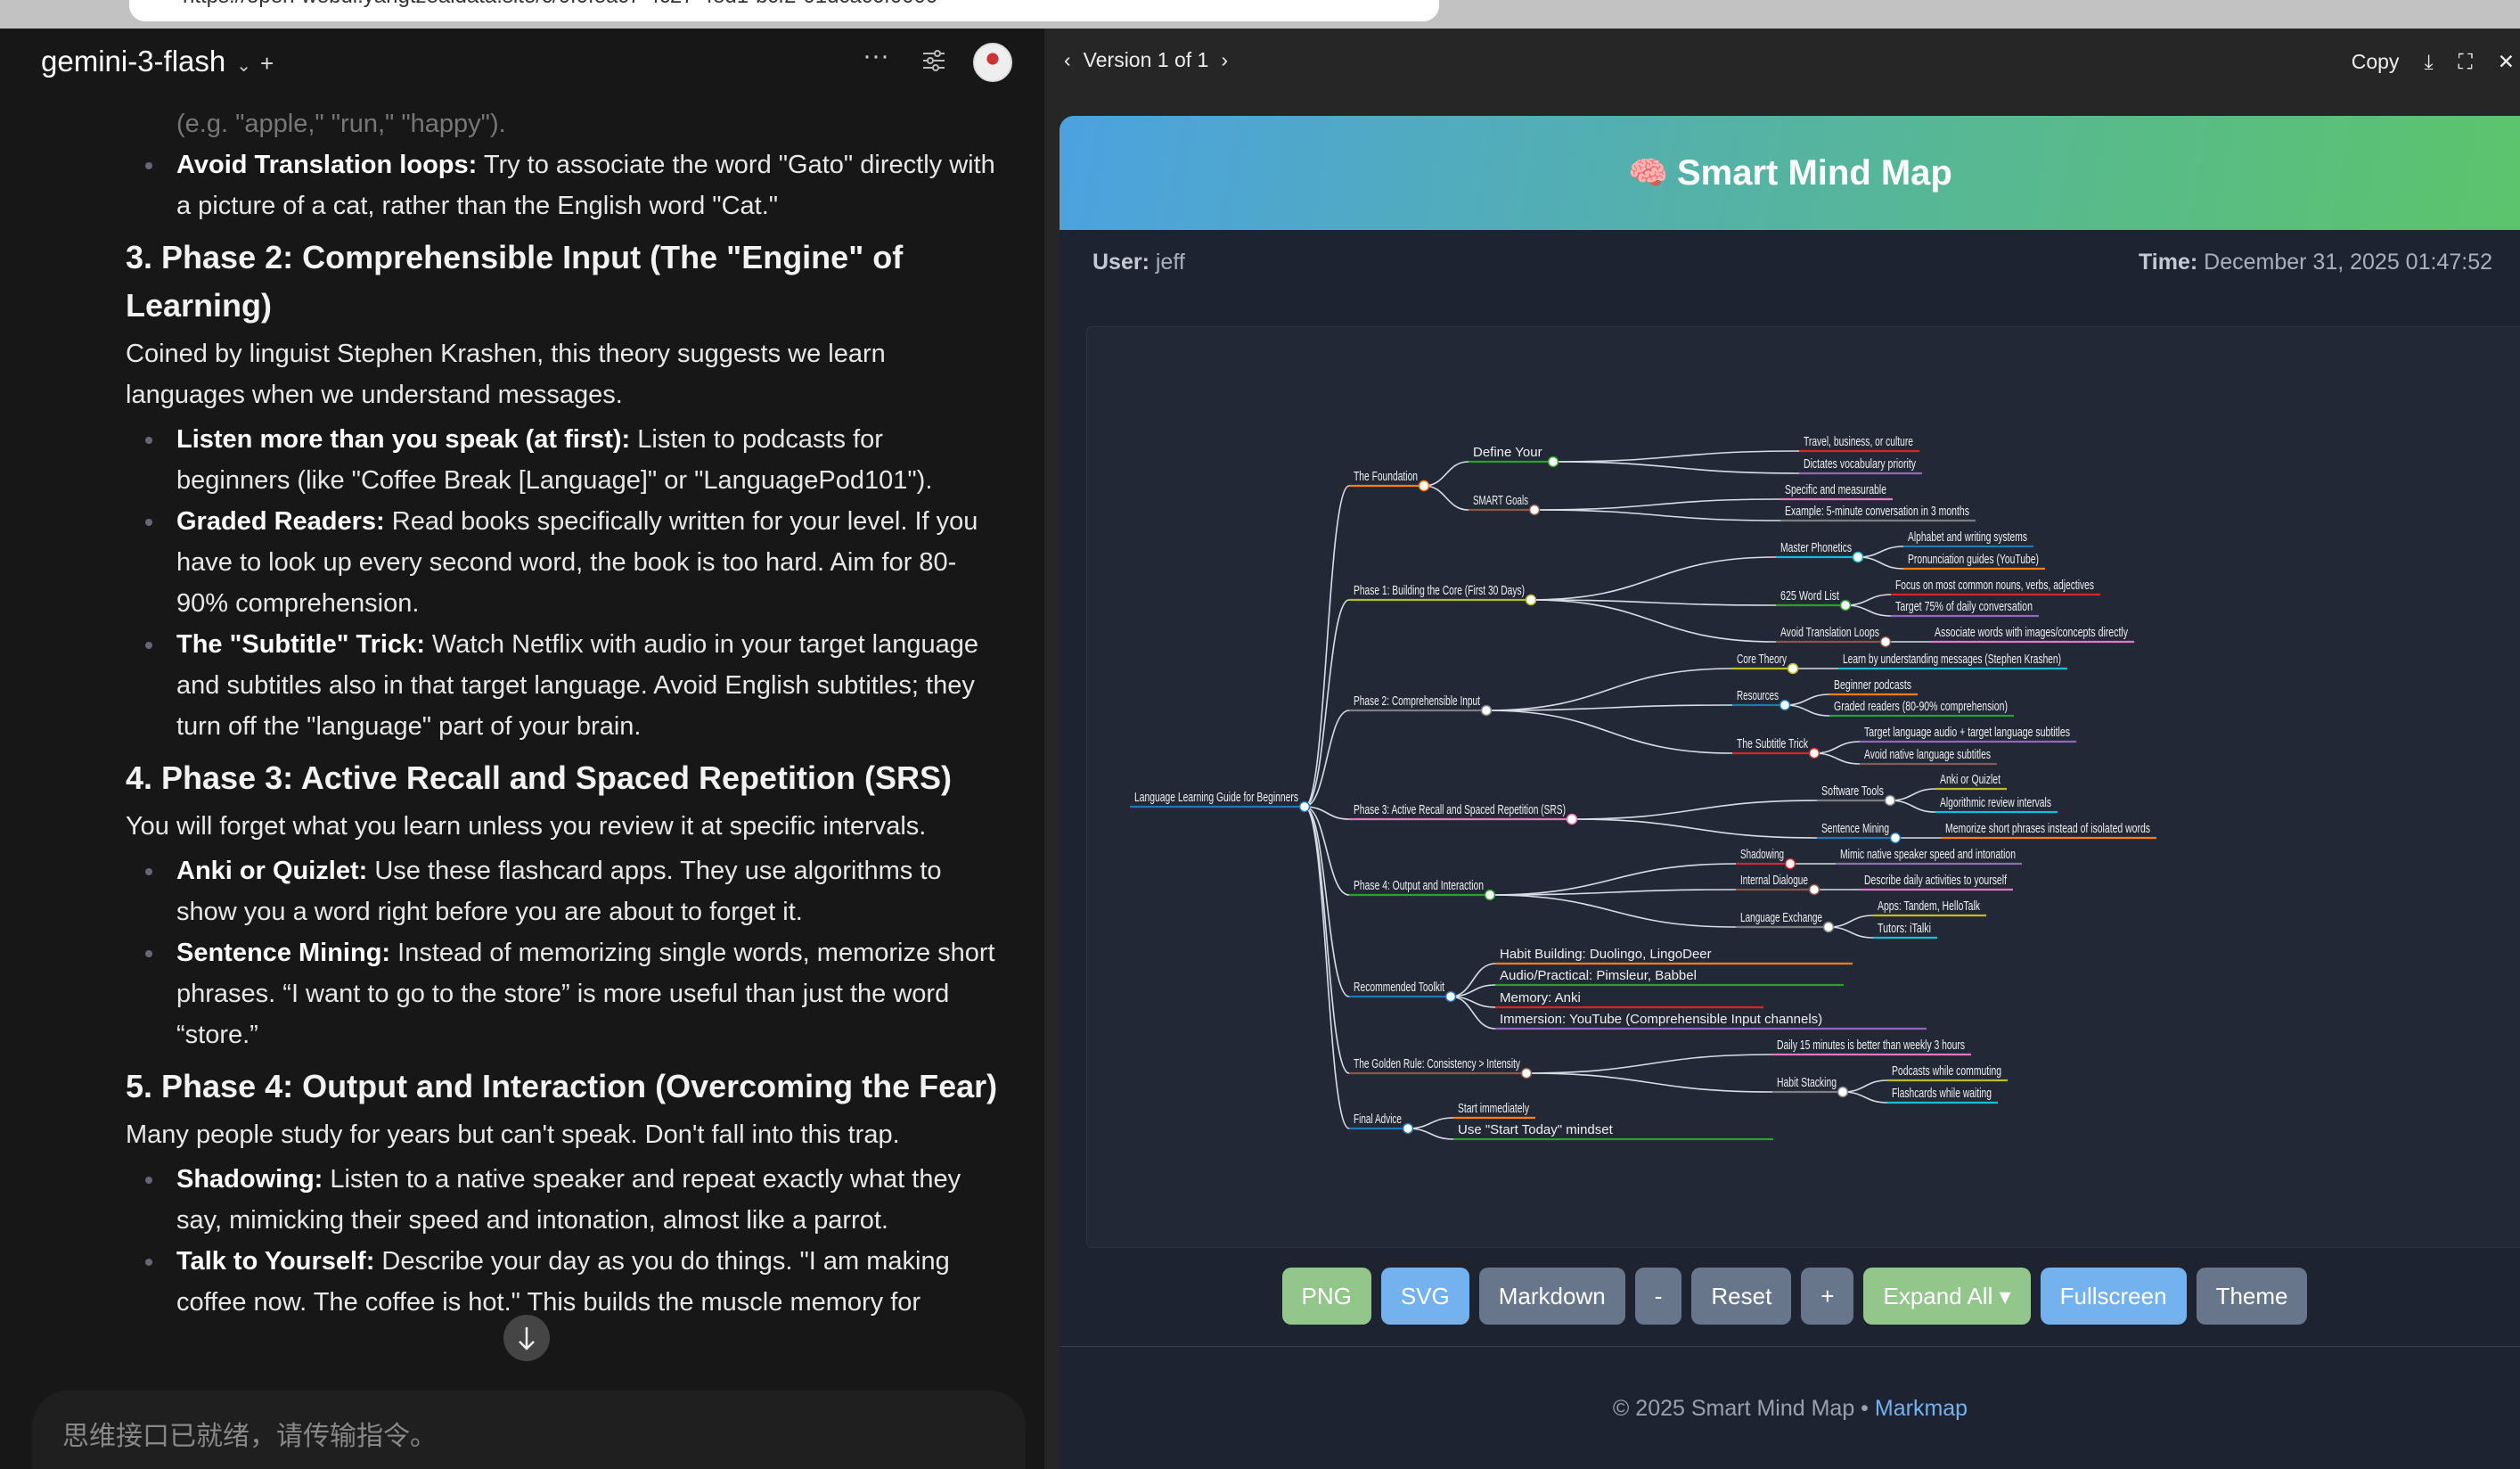 This screenshot has width=2520, height=1469. What do you see at coordinates (1424, 1296) in the screenshot?
I see `svg-button: SVG` at bounding box center [1424, 1296].